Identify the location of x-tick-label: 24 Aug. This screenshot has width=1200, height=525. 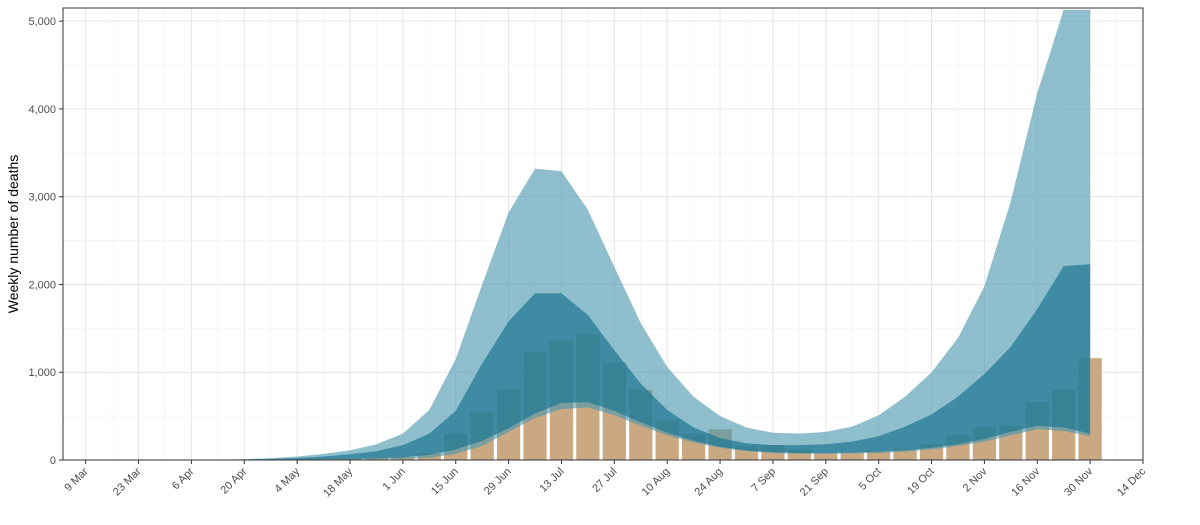
(708, 482).